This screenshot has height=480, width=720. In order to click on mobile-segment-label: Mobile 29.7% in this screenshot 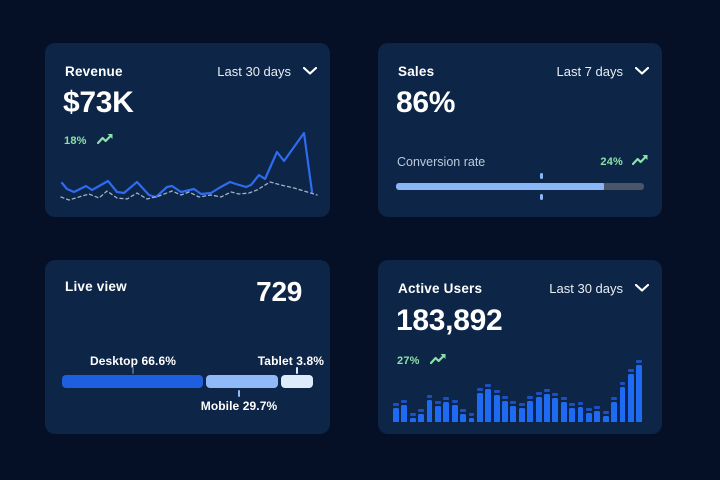, I will do `click(239, 406)`.